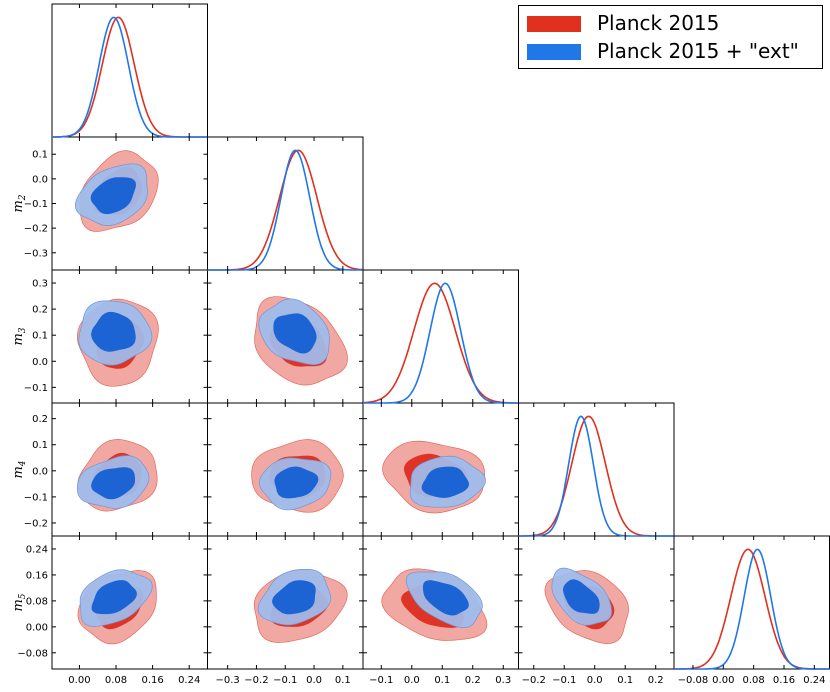 This screenshot has width=830, height=692. Describe the element at coordinates (693, 680) in the screenshot. I see `x-tick-label-m5: −0.08` at that location.